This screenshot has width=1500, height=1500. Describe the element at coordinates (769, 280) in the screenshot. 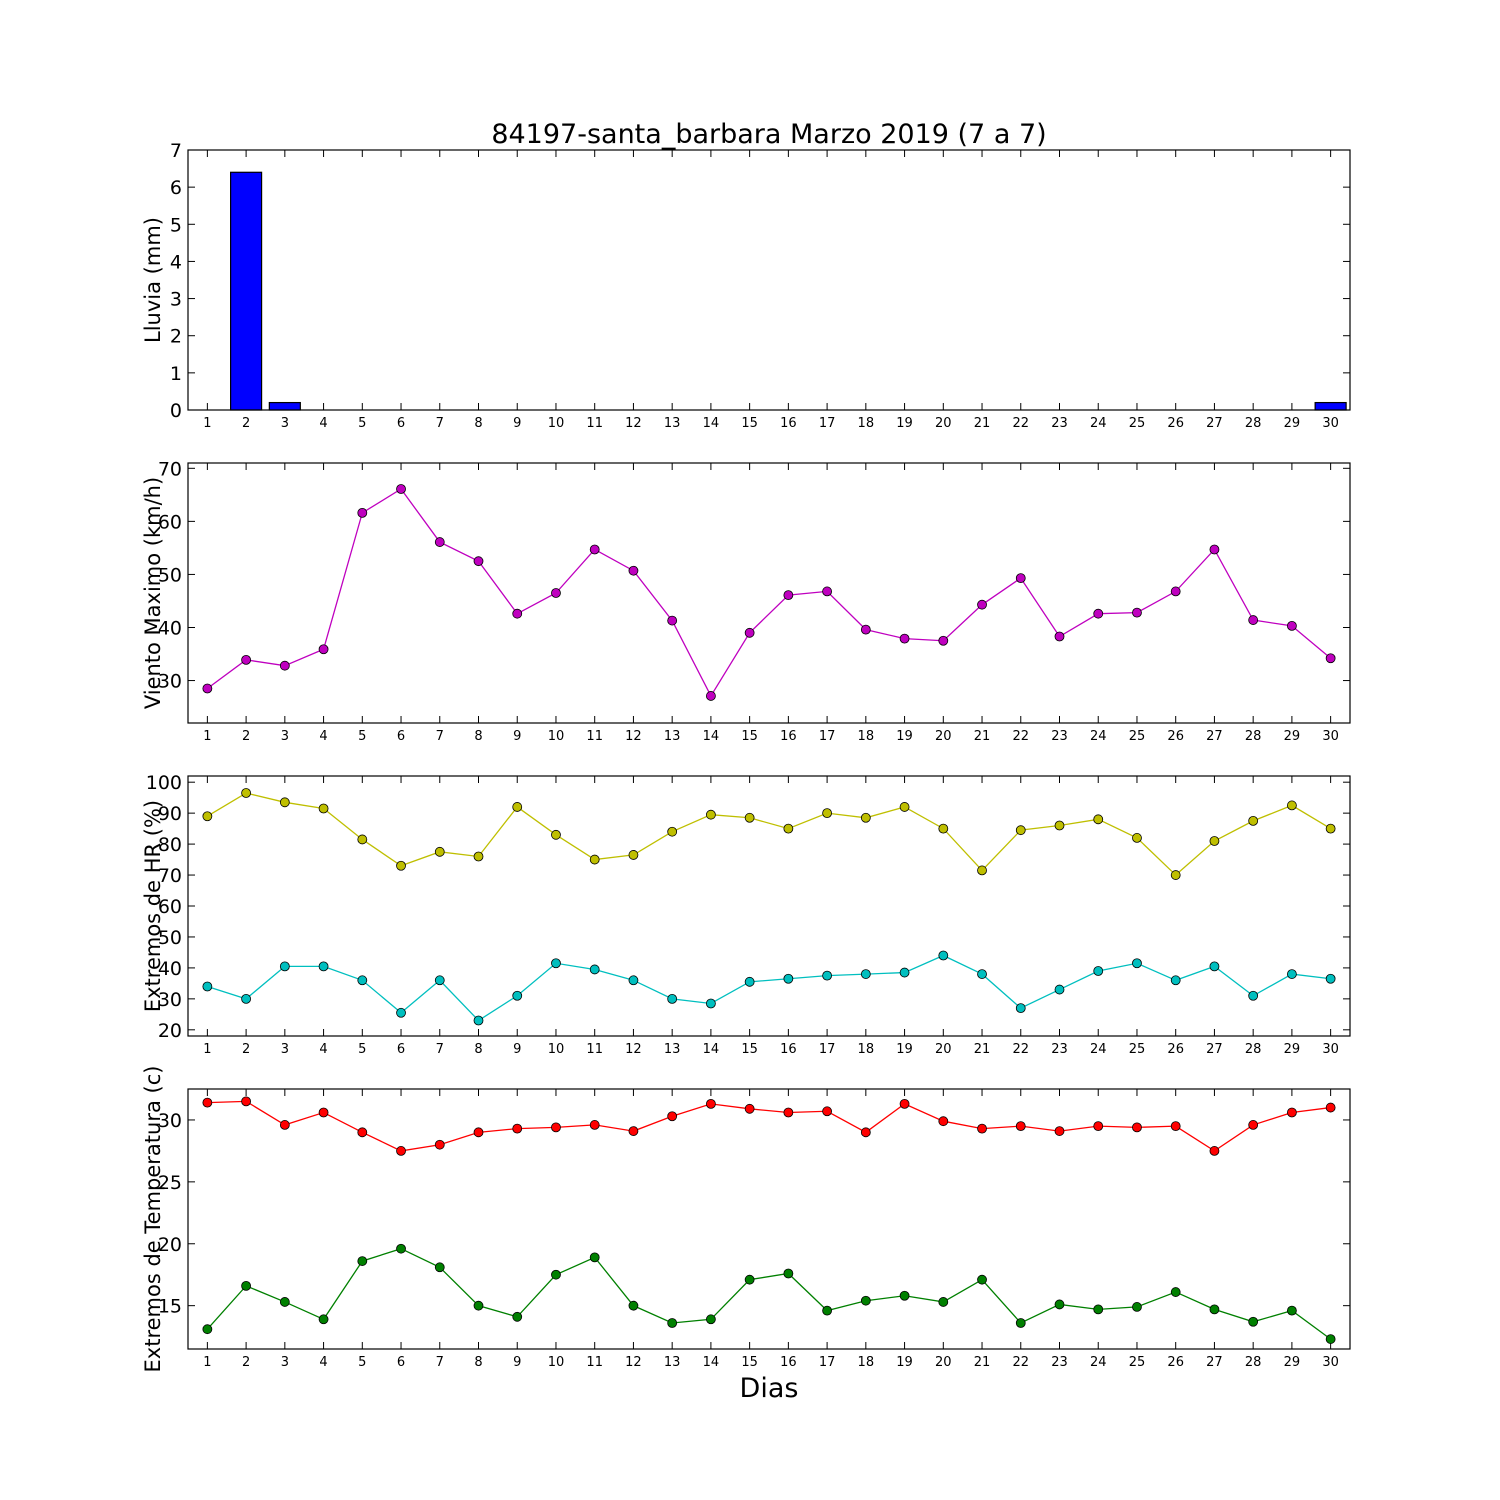

I see `axes-frame` at that location.